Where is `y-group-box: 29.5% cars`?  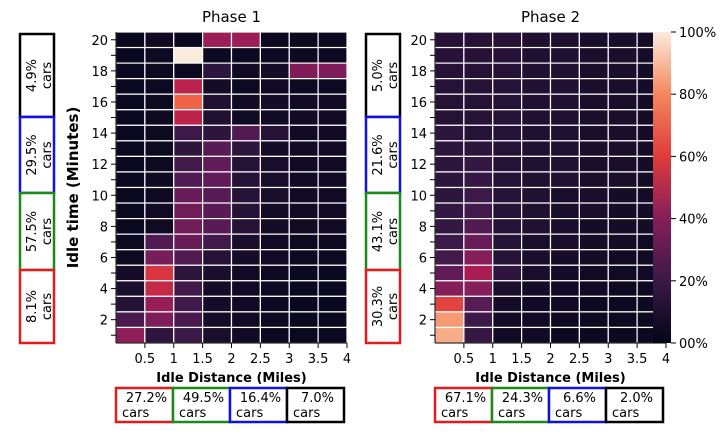 y-group-box: 29.5% cars is located at coordinates (37, 155).